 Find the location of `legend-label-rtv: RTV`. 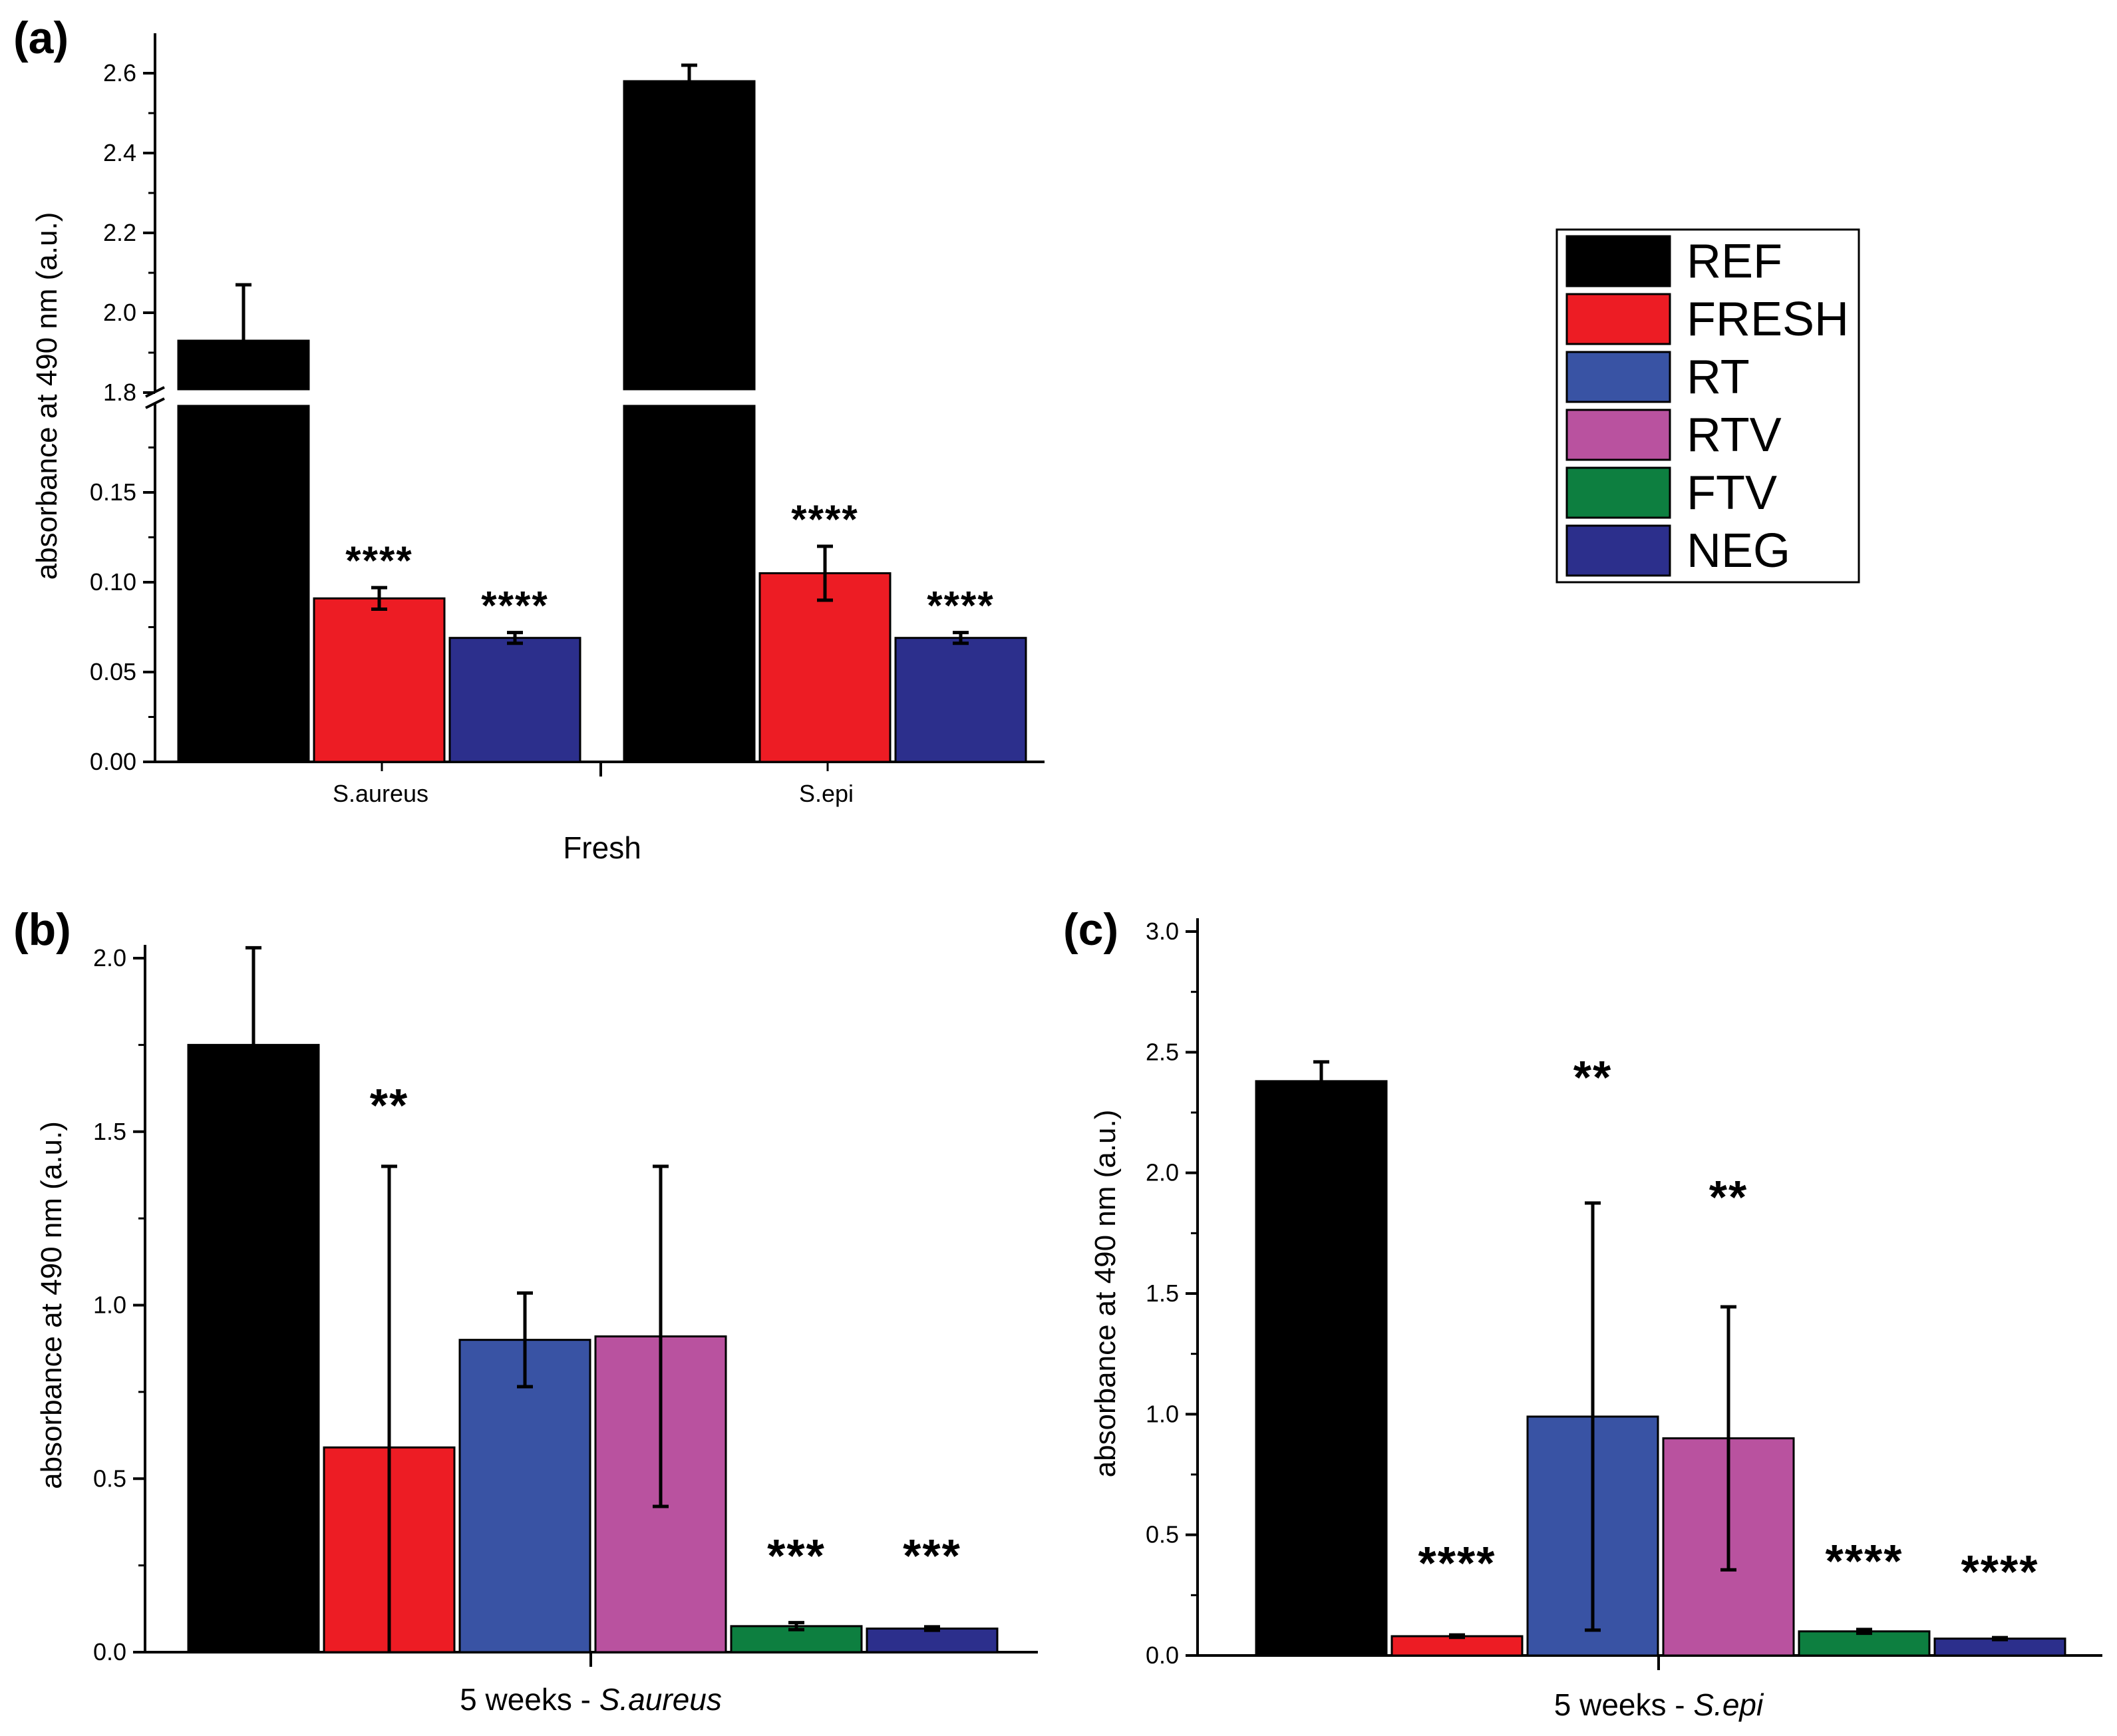

legend-label-rtv: RTV is located at coordinates (1734, 435).